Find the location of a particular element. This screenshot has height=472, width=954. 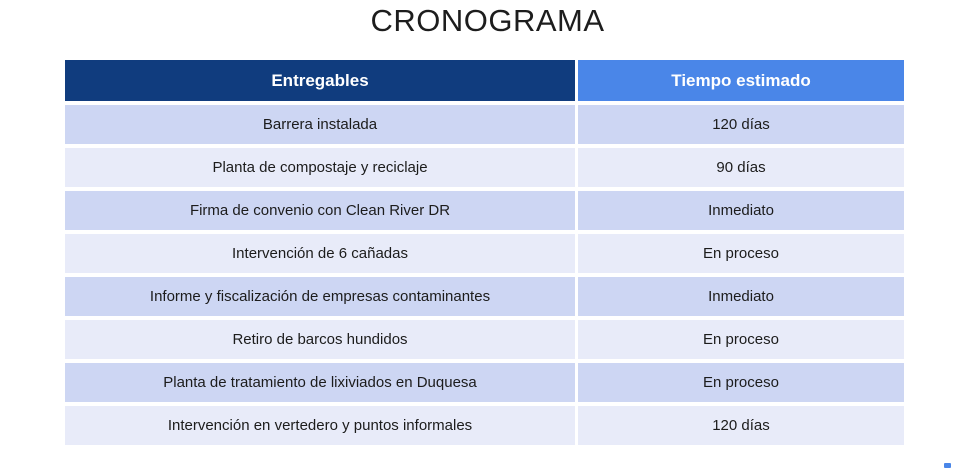

table-row: Retiro de barcos hundidos En proceso is located at coordinates (484, 339).